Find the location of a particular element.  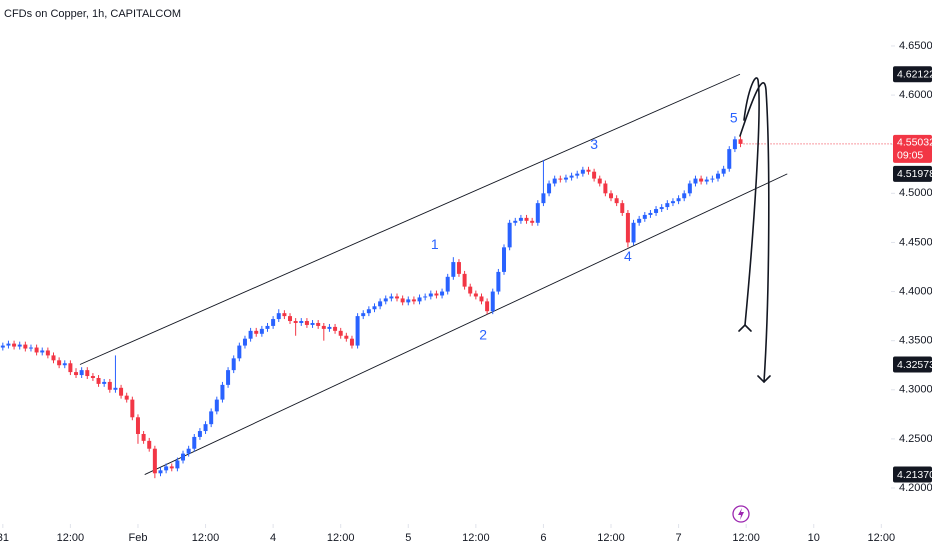

wave-label: 2 is located at coordinates (483, 334).